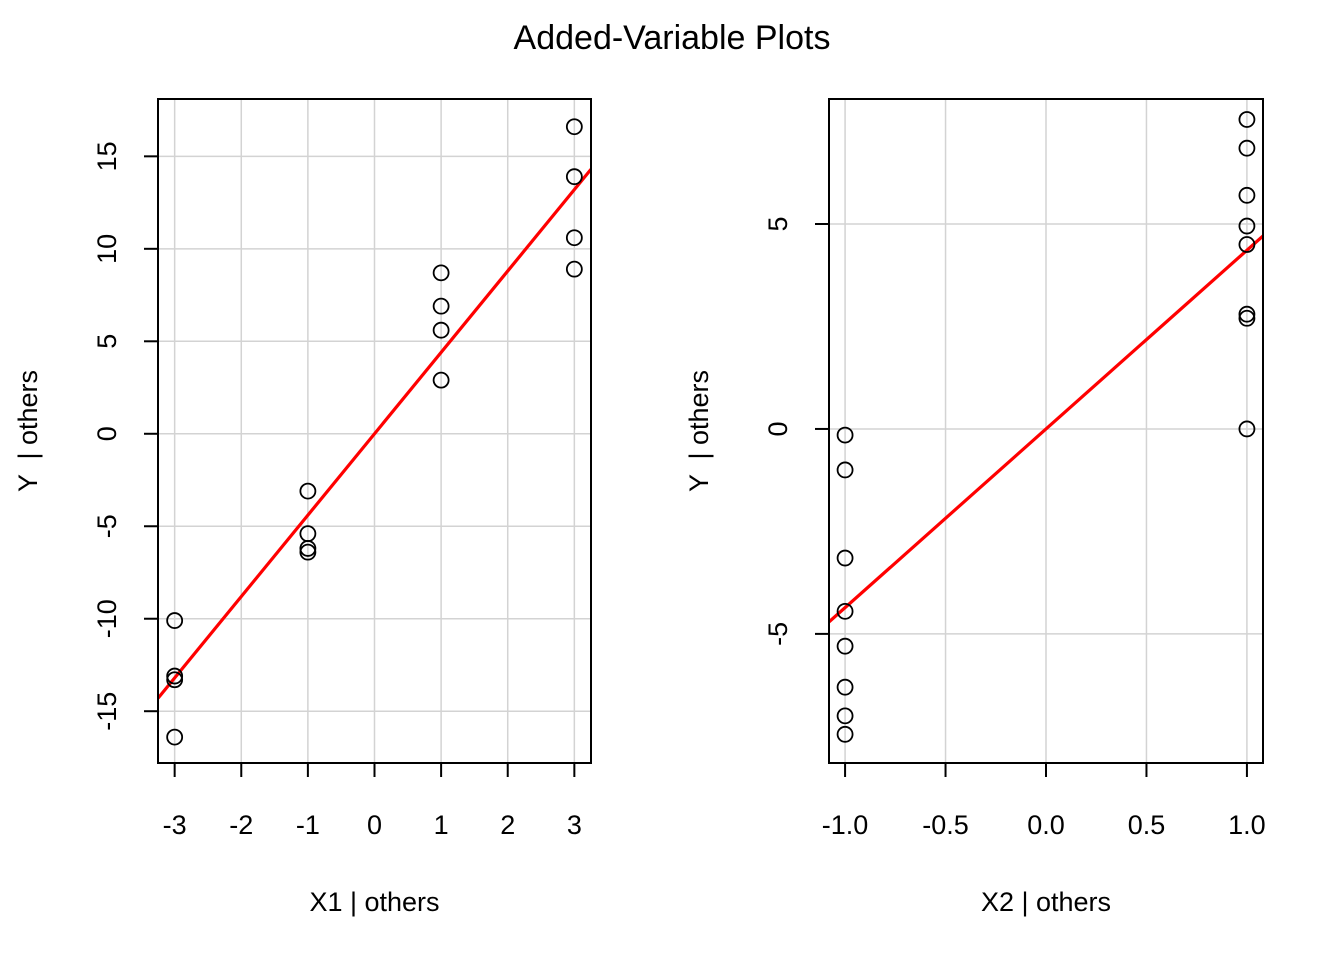 The image size is (1344, 965). What do you see at coordinates (175, 825) in the screenshot?
I see `x-tick-label: -3` at bounding box center [175, 825].